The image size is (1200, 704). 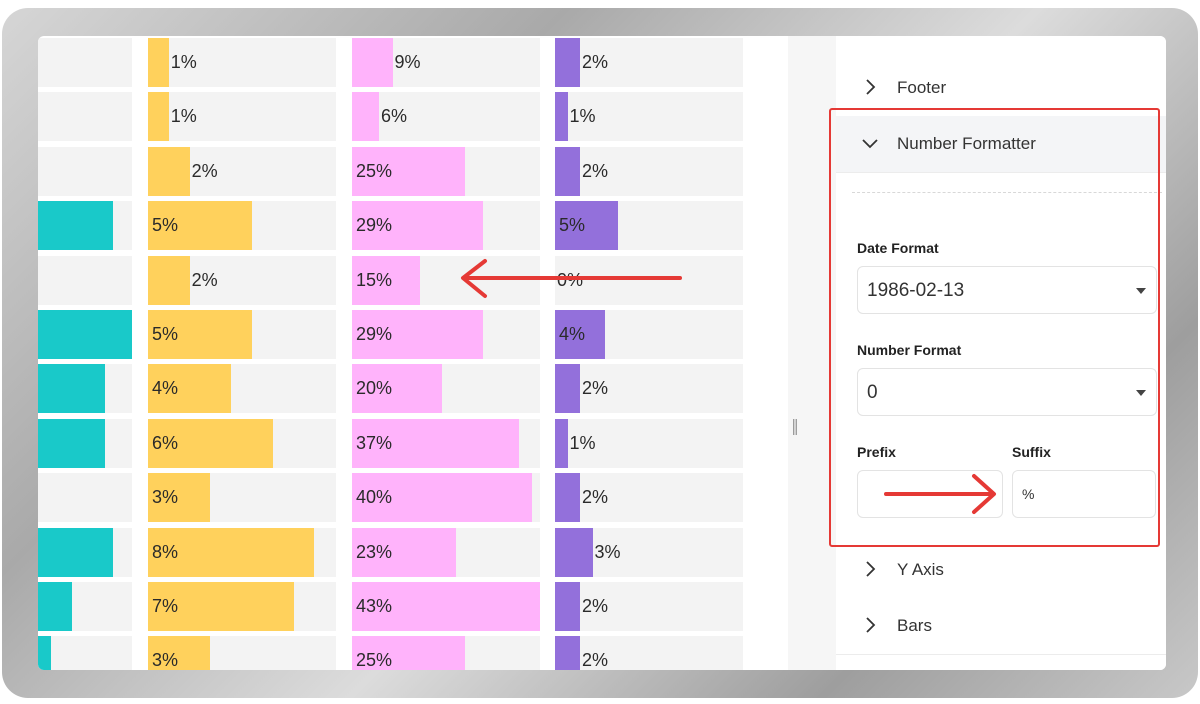 I want to click on section-number-formatter: Number Formatter, so click(x=1001, y=144).